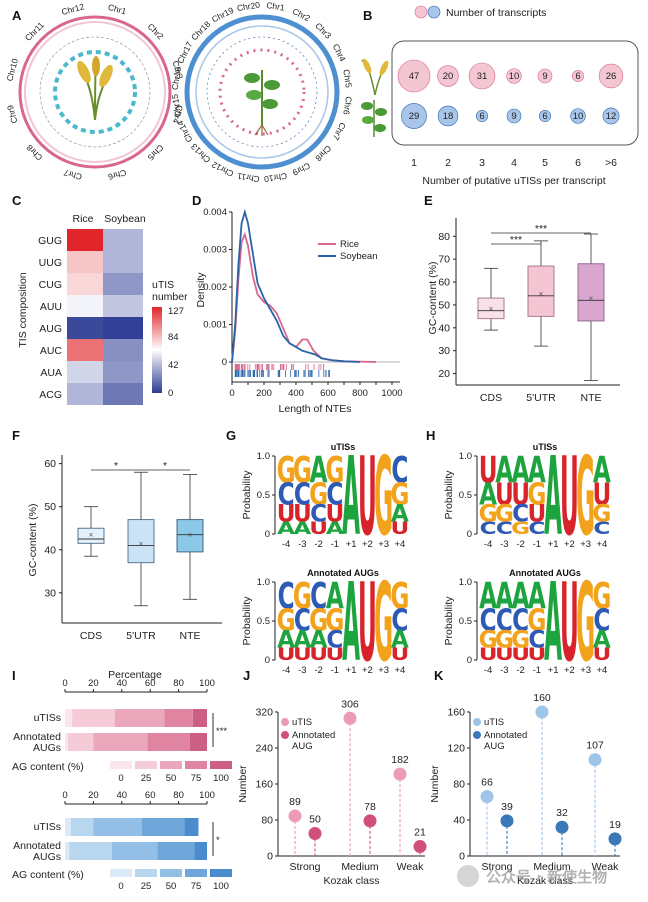 The image size is (648, 902). I want to click on g-utis-y-tick: 0, so click(267, 534).